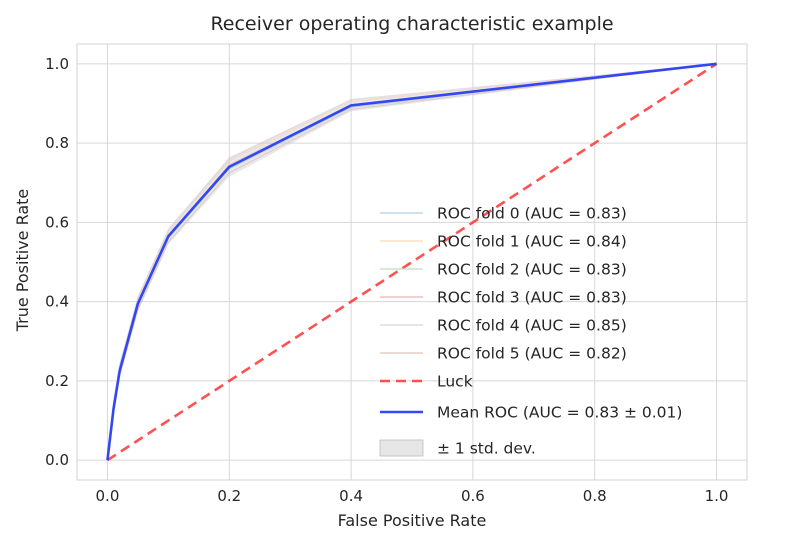  What do you see at coordinates (57, 381) in the screenshot?
I see `y-tick-label: 0.2` at bounding box center [57, 381].